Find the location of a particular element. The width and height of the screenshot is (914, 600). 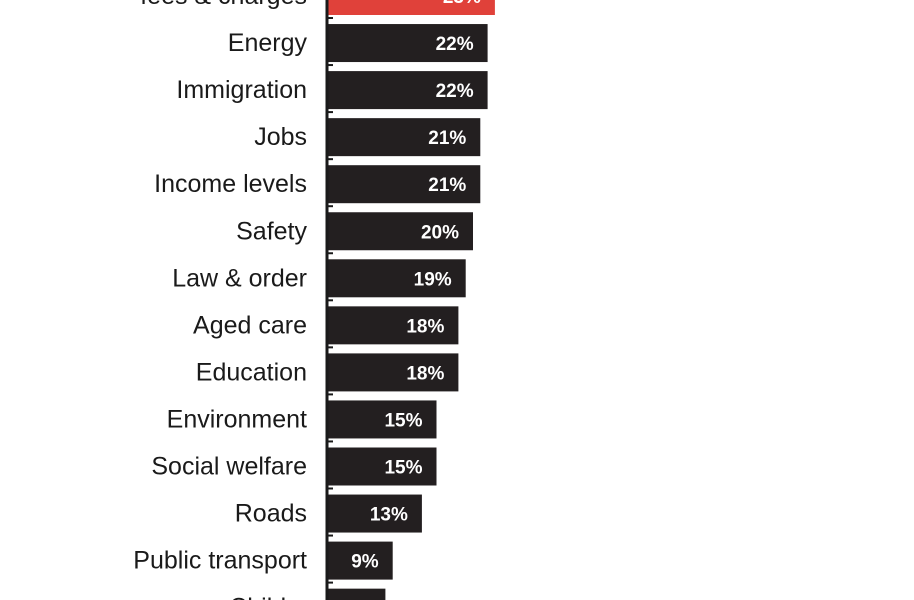

category-label: Immigration is located at coordinates (241, 90).